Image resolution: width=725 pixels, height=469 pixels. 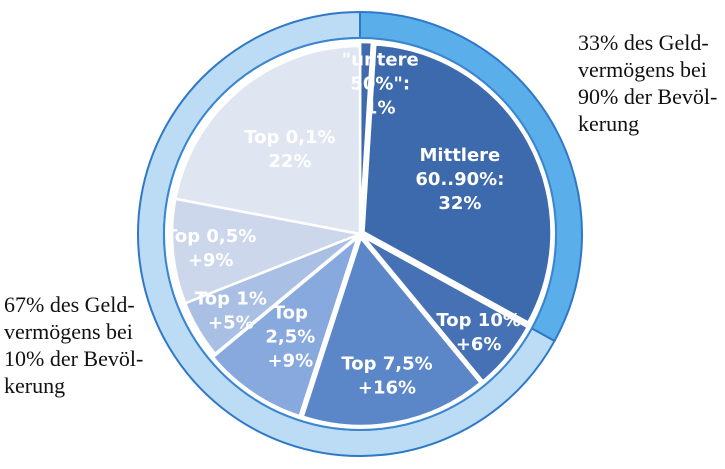 I want to click on slice-label-2-line-1: +6%, so click(x=479, y=344).